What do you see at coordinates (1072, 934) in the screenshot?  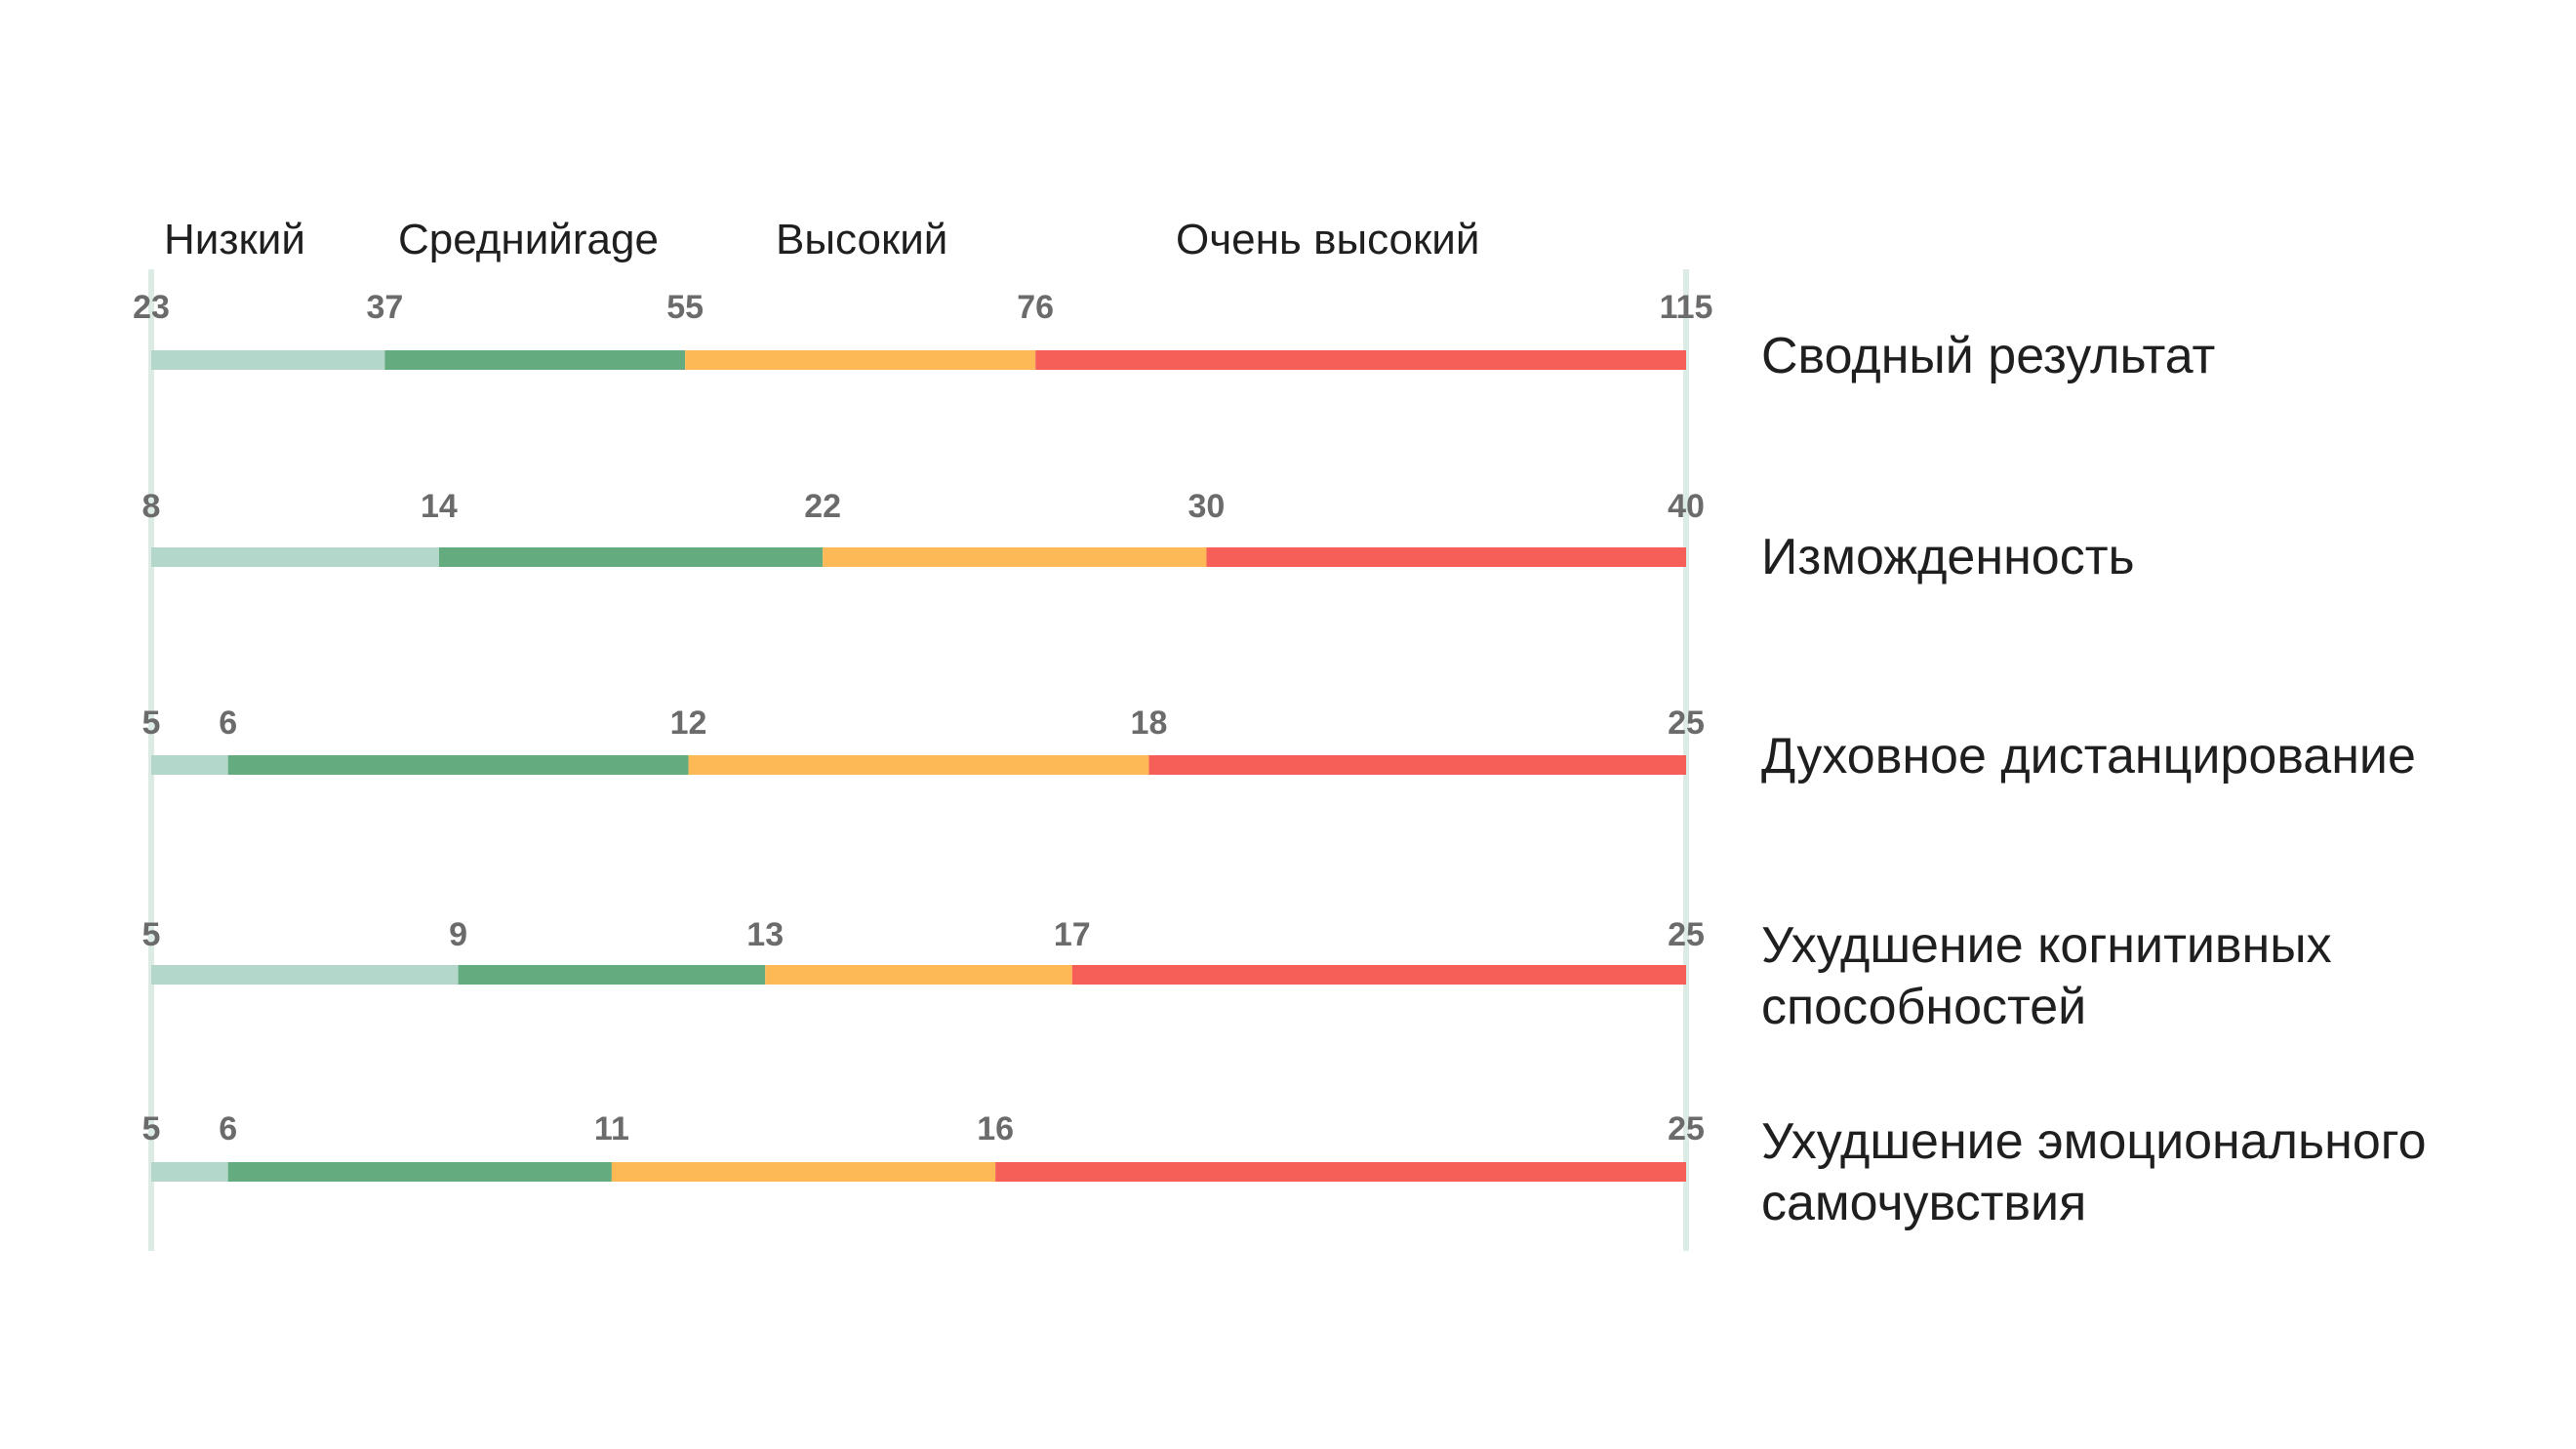 I see `tick-label: 17` at bounding box center [1072, 934].